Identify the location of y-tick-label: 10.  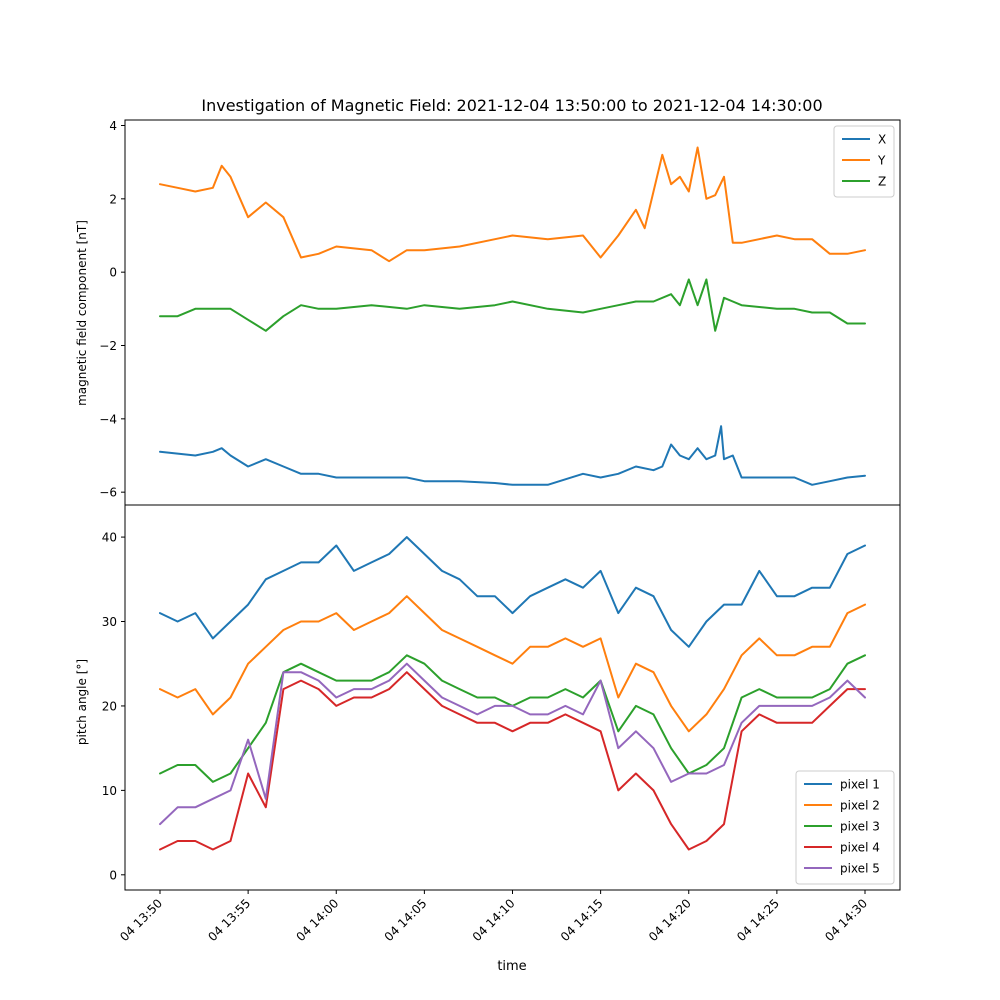
(109, 791).